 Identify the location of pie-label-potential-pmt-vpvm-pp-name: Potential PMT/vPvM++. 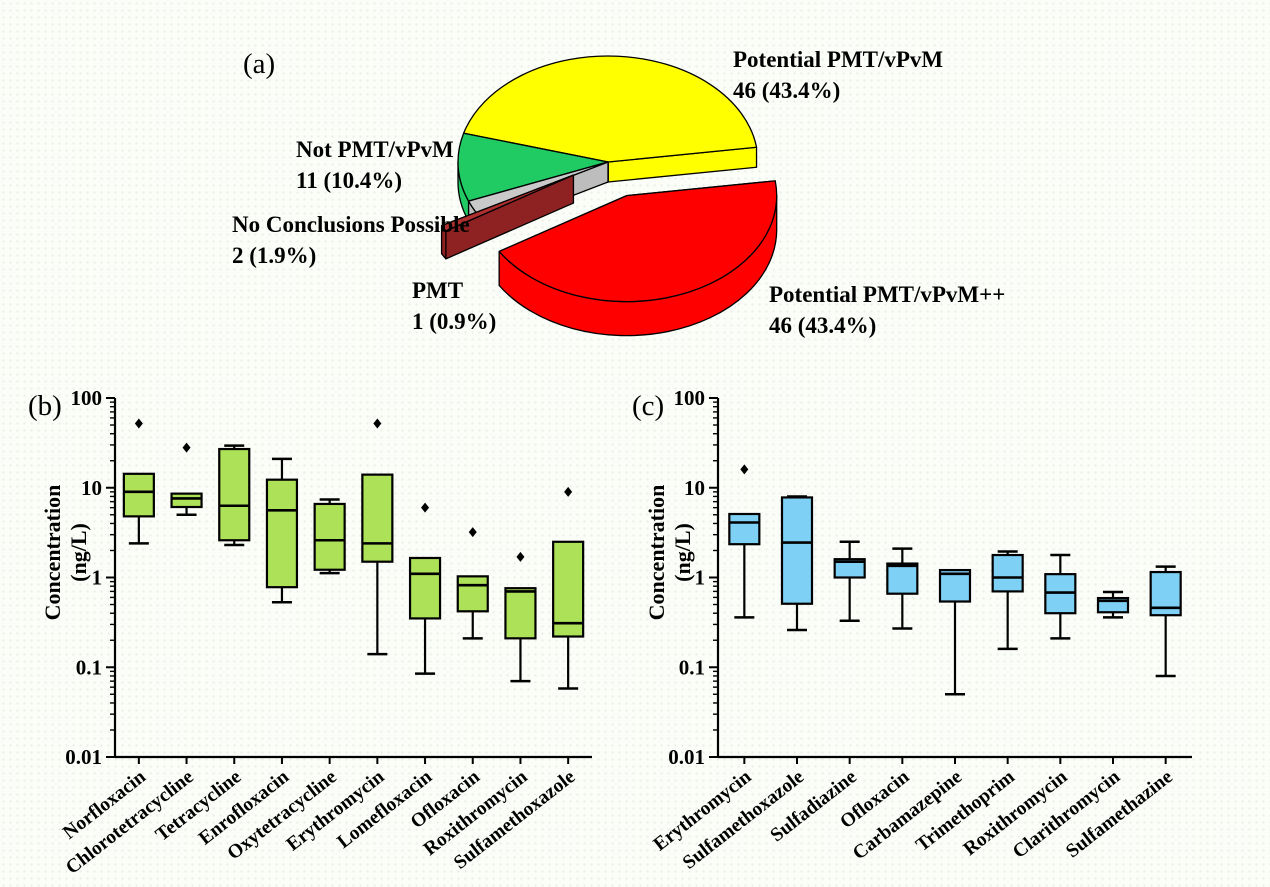
(887, 294).